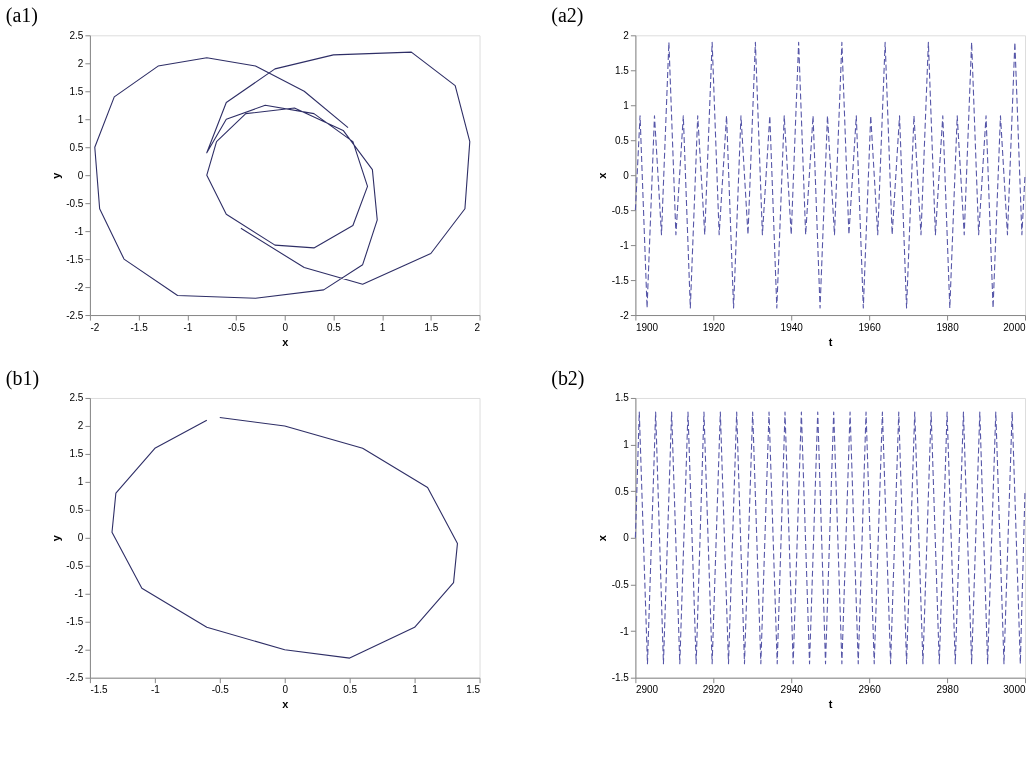 The height and width of the screenshot is (766, 1032). What do you see at coordinates (792, 327) in the screenshot?
I see `x-tick-label: 1940` at bounding box center [792, 327].